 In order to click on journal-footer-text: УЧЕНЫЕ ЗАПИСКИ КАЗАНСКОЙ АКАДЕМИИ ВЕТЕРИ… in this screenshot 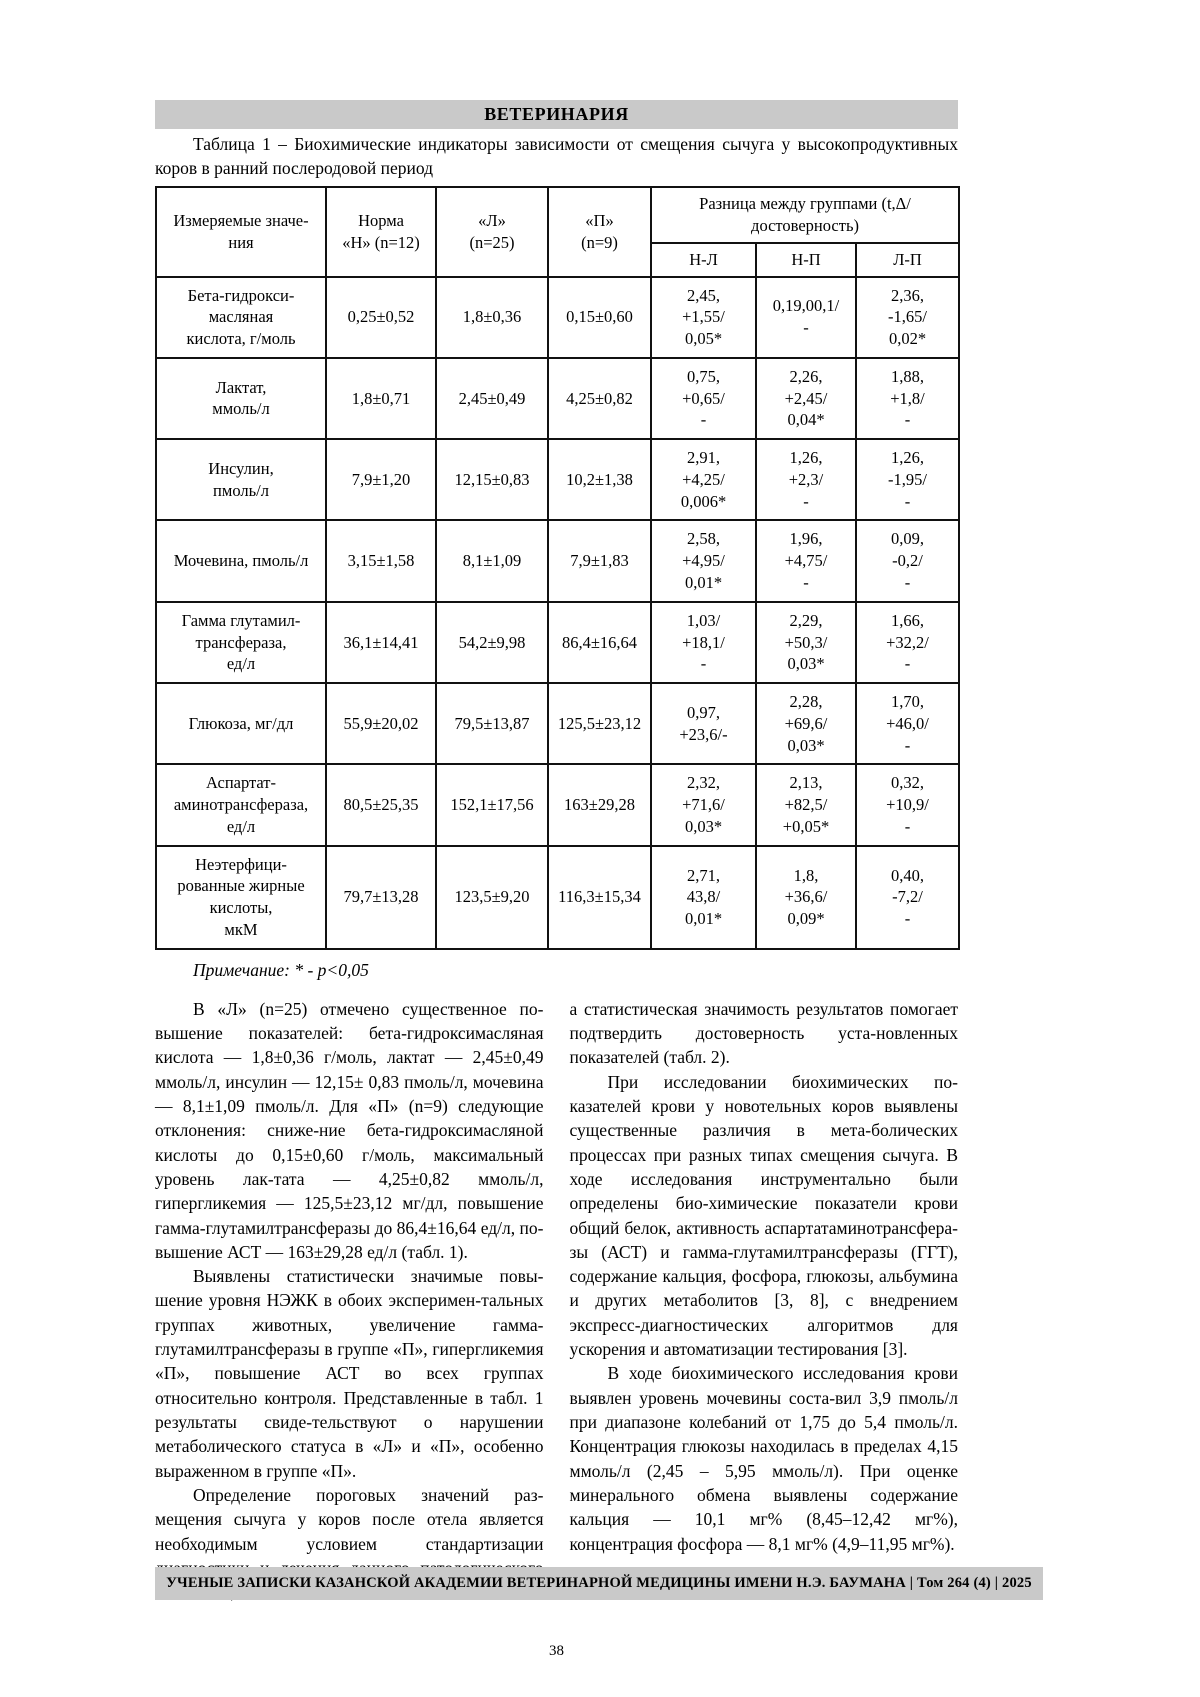, I will do `click(599, 1583)`.